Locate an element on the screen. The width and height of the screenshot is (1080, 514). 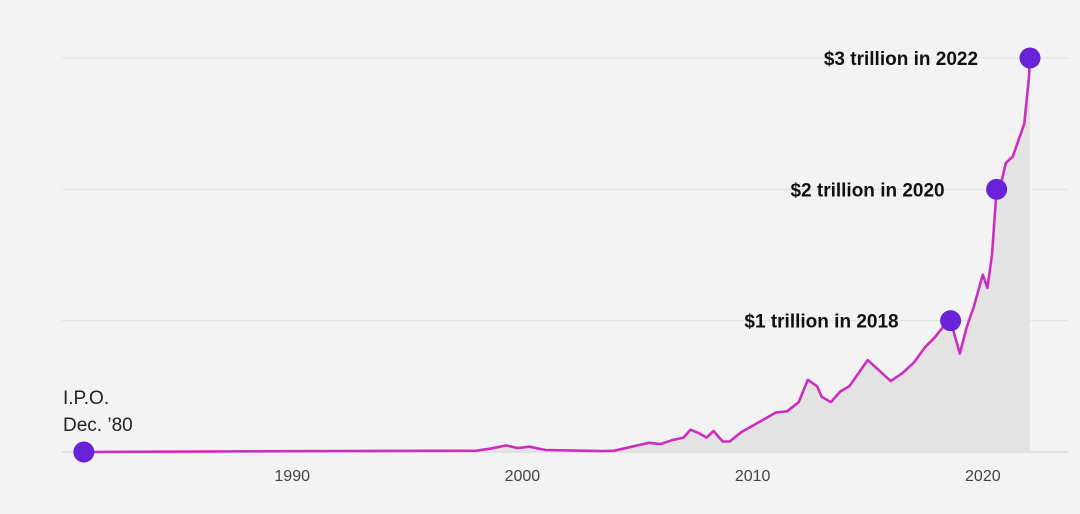
x-tick-label: 2020 is located at coordinates (983, 476).